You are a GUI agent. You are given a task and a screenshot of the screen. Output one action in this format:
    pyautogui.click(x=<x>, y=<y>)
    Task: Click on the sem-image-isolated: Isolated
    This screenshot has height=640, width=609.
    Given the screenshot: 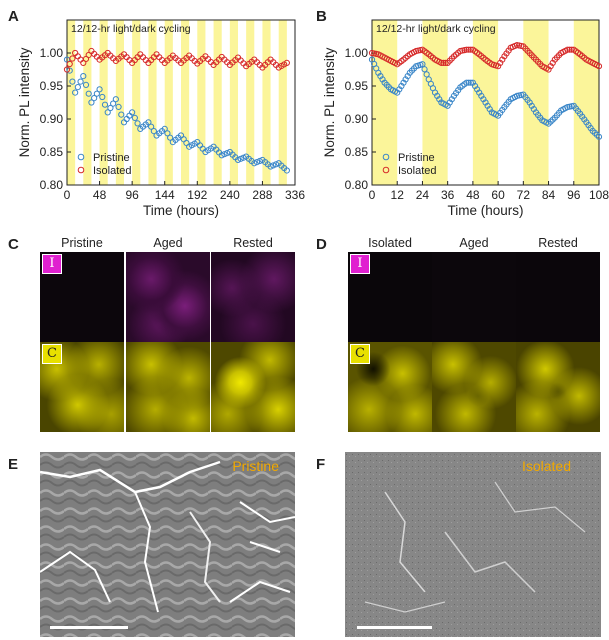 What is the action you would take?
    pyautogui.click(x=473, y=544)
    